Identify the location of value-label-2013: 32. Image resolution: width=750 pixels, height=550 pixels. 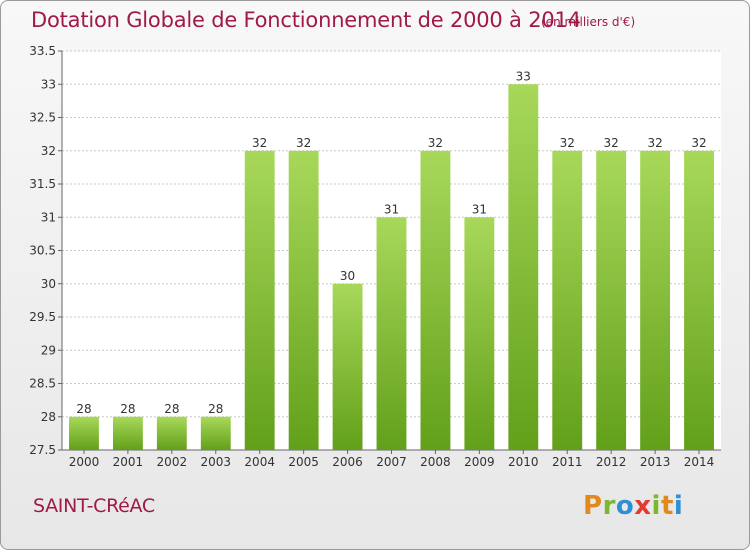
(654, 143).